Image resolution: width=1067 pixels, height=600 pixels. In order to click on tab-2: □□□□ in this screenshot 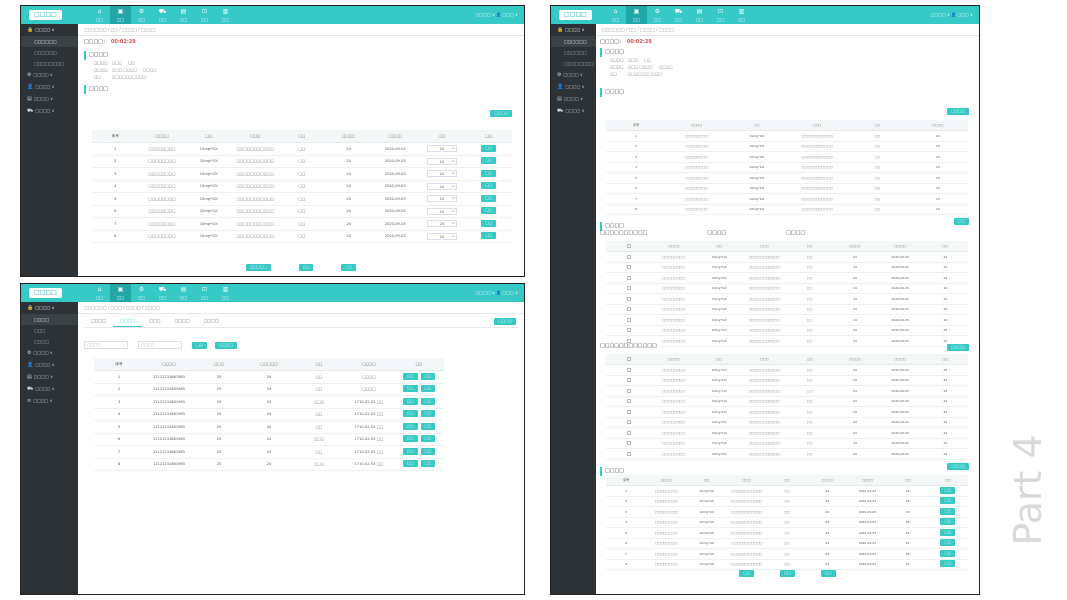, I will do `click(128, 321)`.